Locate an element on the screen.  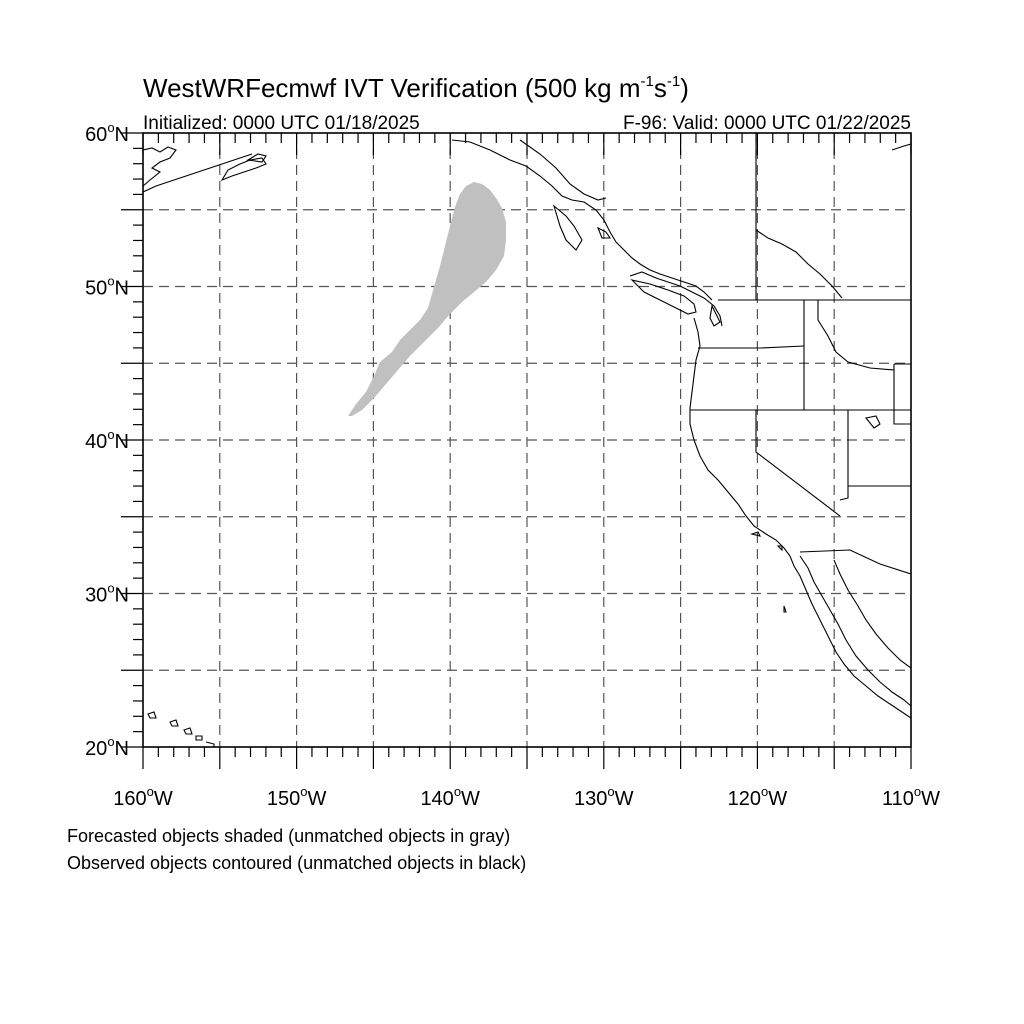
latitude-labels: 60oN 50oN 40oN 30oN 20oN is located at coordinates (107, 440).